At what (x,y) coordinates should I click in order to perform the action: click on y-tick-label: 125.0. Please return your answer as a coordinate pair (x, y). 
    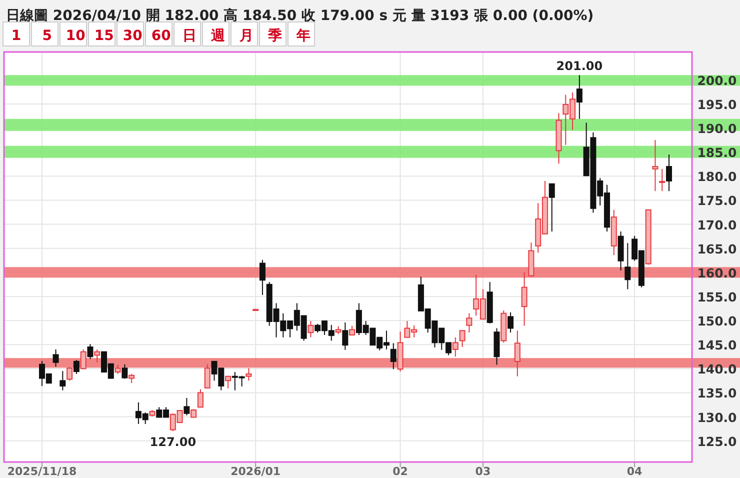
    Looking at the image, I should click on (717, 441).